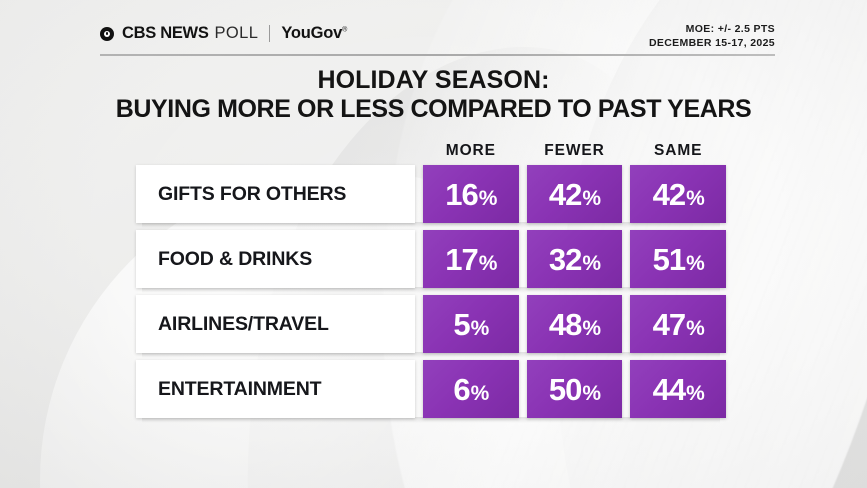 The image size is (867, 488). I want to click on value-cell-more: 5%, so click(471, 324).